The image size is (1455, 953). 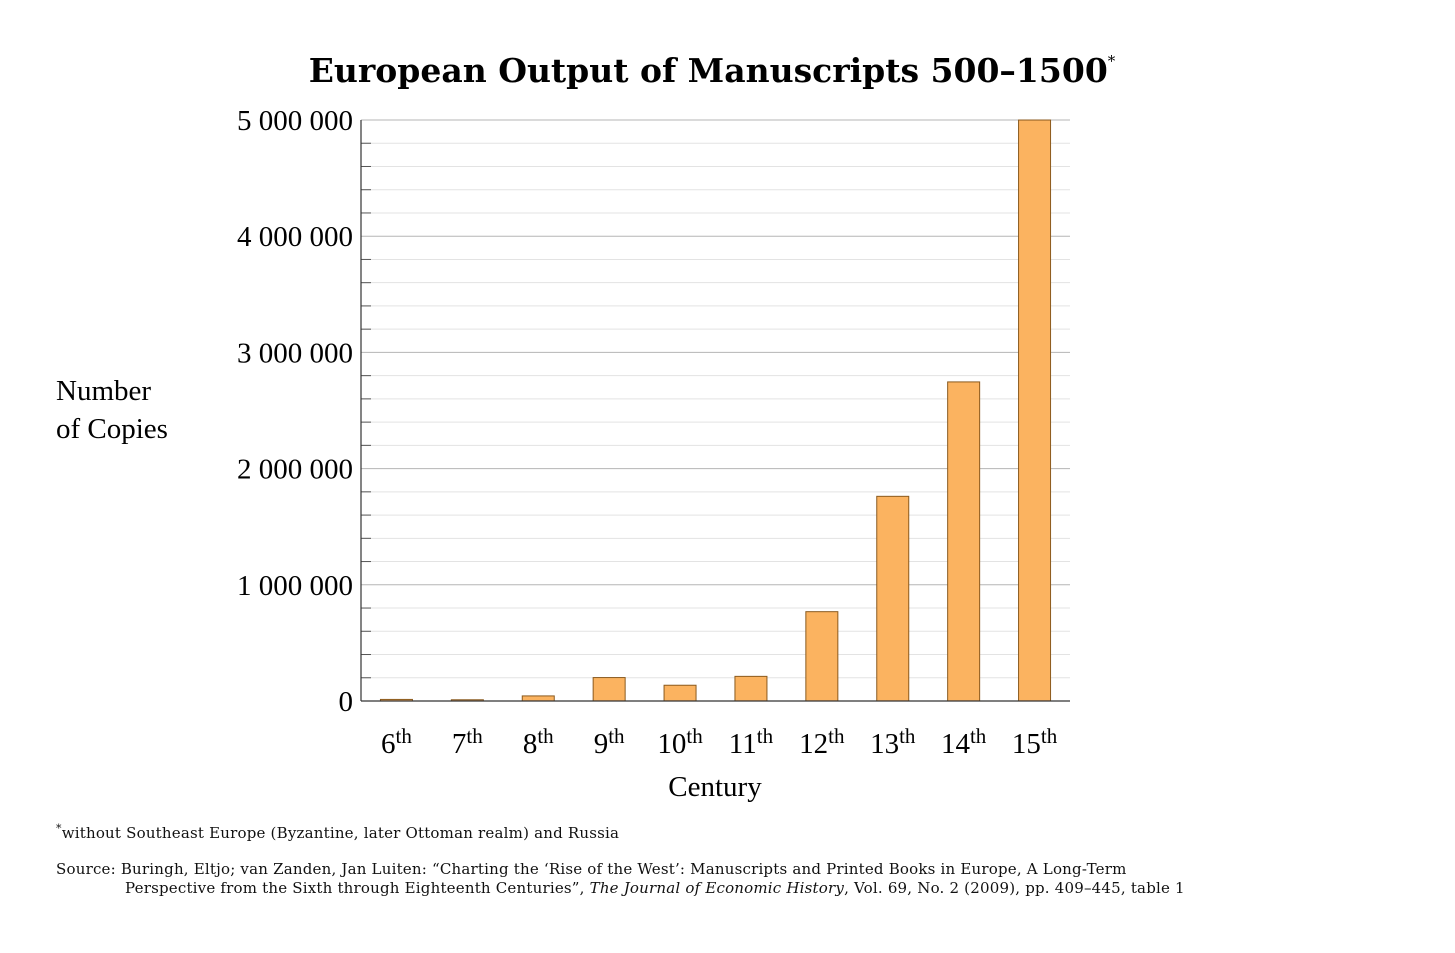 I want to click on x-tick-label-7: 7th, so click(x=467, y=742).